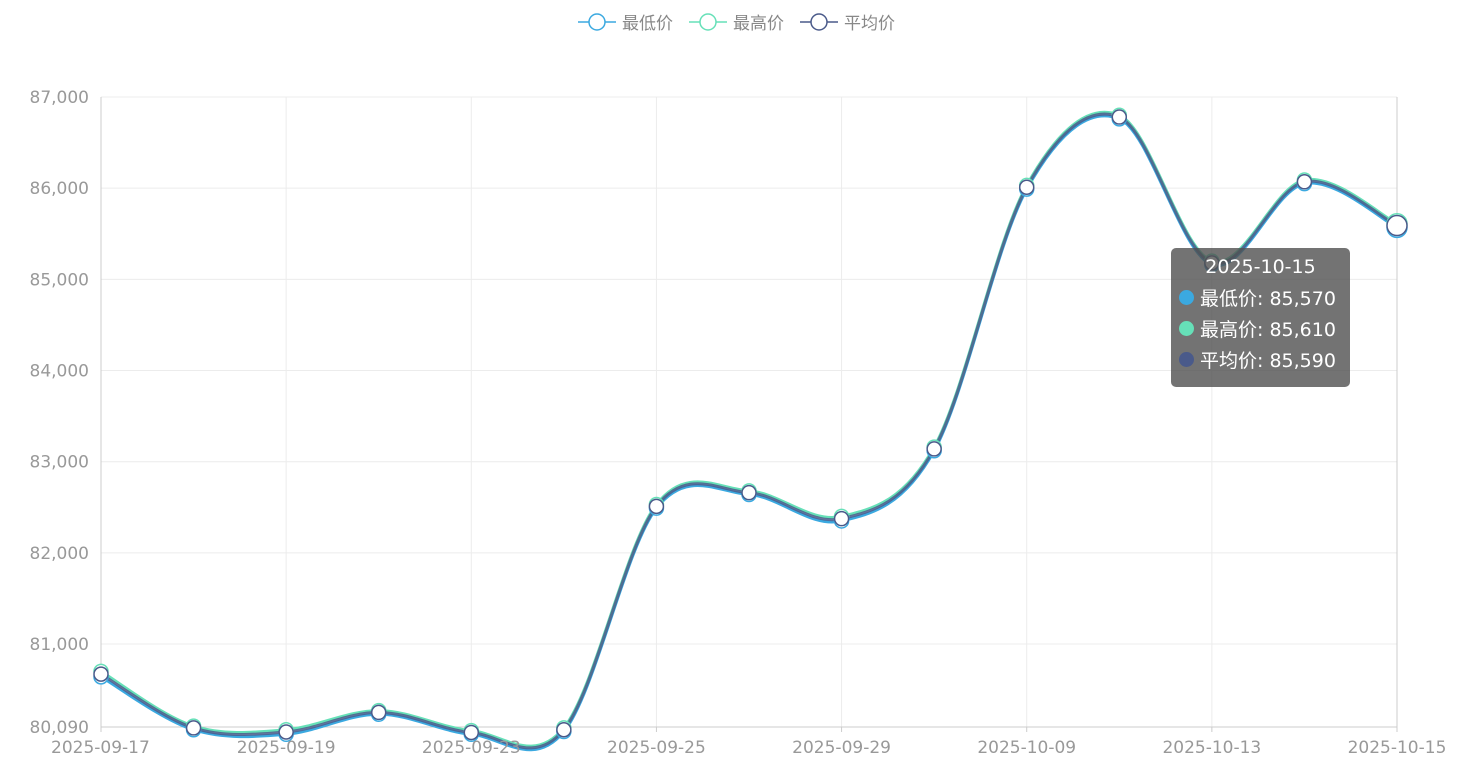 This screenshot has height=783, width=1473. I want to click on tooltip-value-avg: 平均价: 85,590, so click(1268, 361).